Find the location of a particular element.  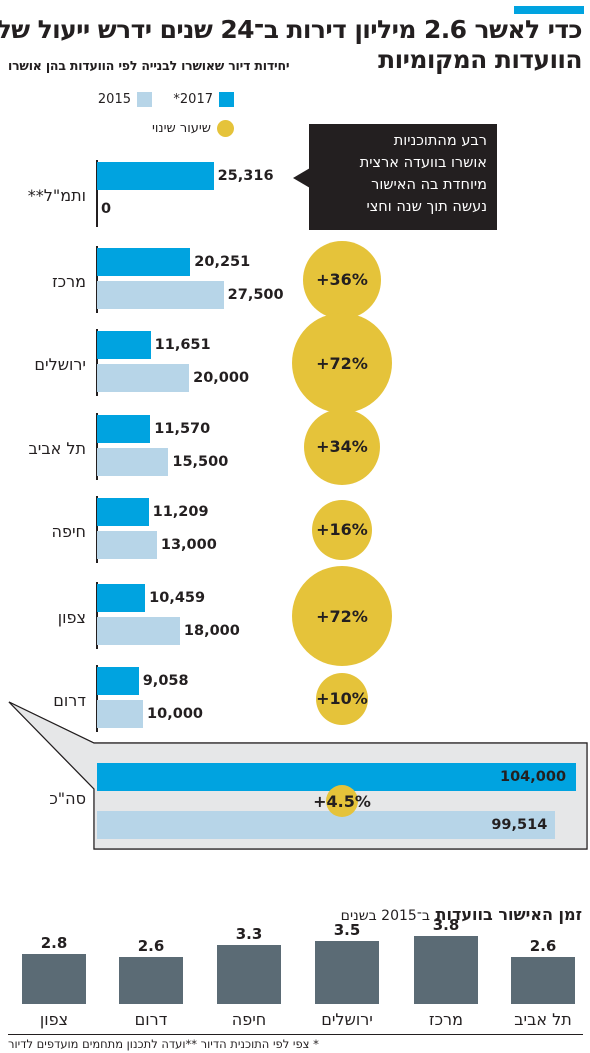

category-label: צפון is located at coordinates (71, 617).